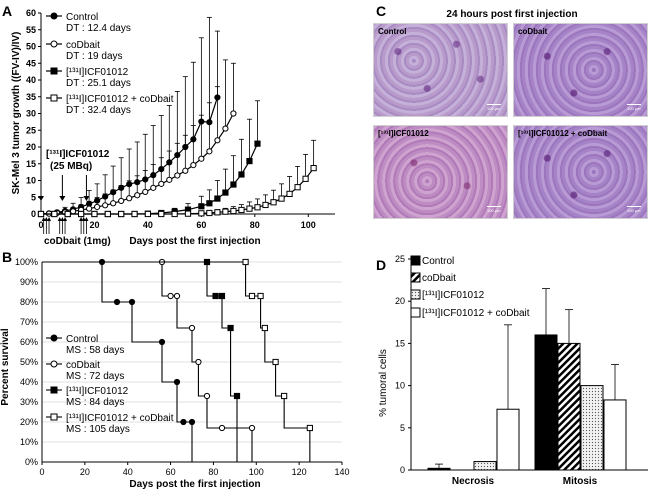 Image resolution: width=650 pixels, height=489 pixels. What do you see at coordinates (31, 47) in the screenshot?
I see `y-tick-label: 50` at bounding box center [31, 47].